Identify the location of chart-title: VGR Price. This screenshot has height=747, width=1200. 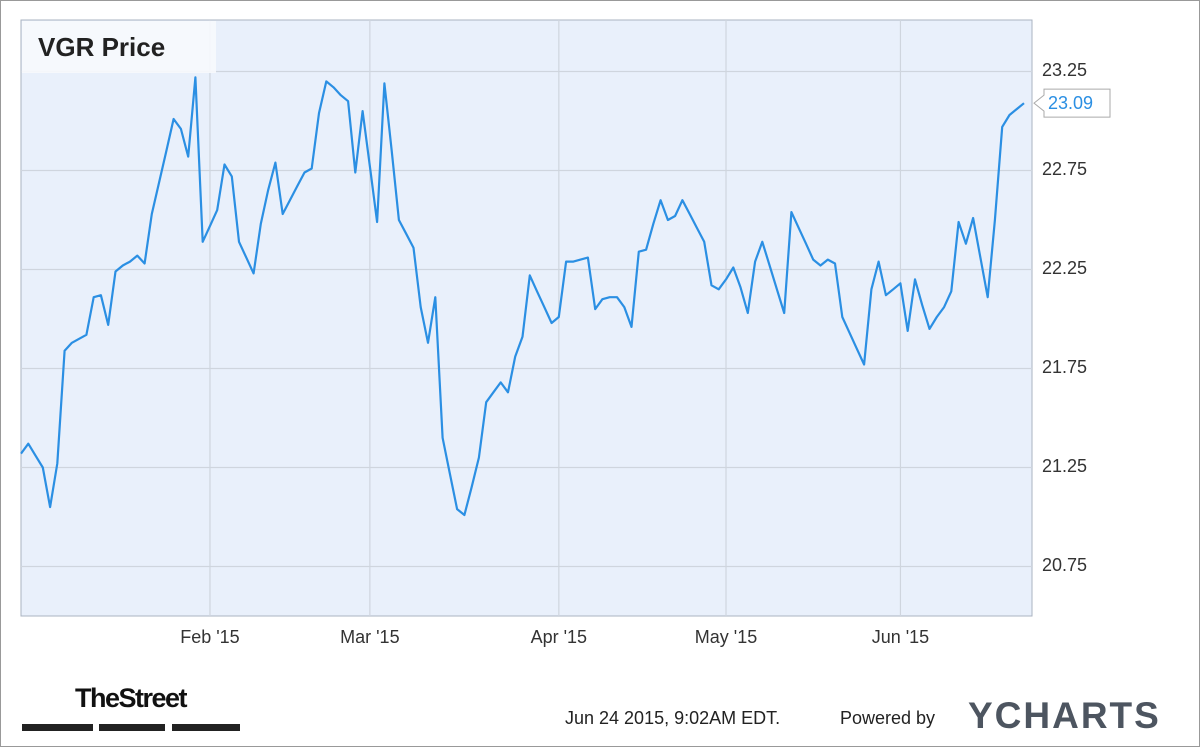
(101, 47).